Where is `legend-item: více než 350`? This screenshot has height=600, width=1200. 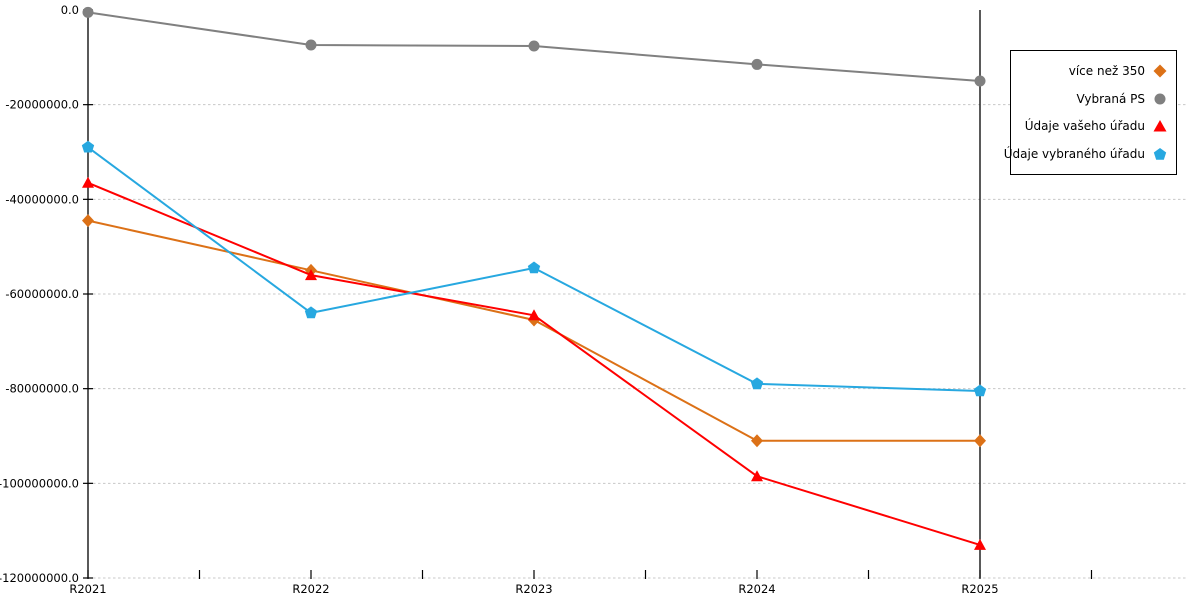 legend-item: více než 350 is located at coordinates (1093, 71).